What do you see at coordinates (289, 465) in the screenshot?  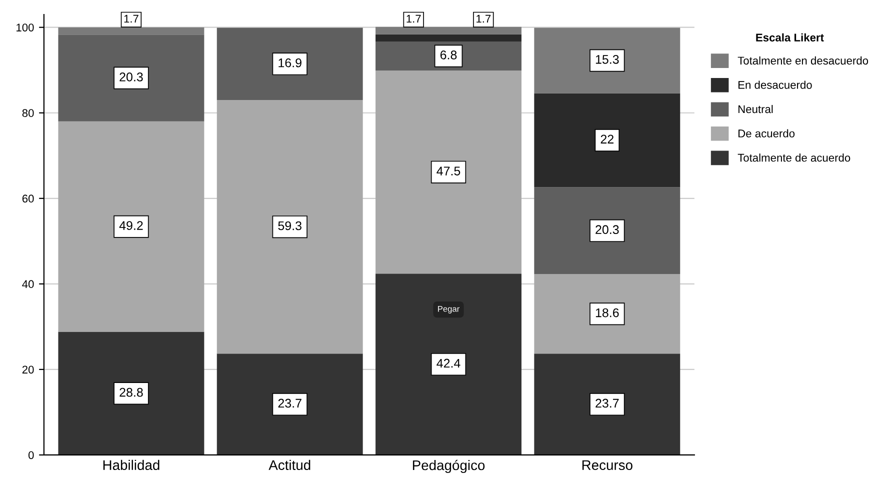 I see `x-tick-label: Actitud` at bounding box center [289, 465].